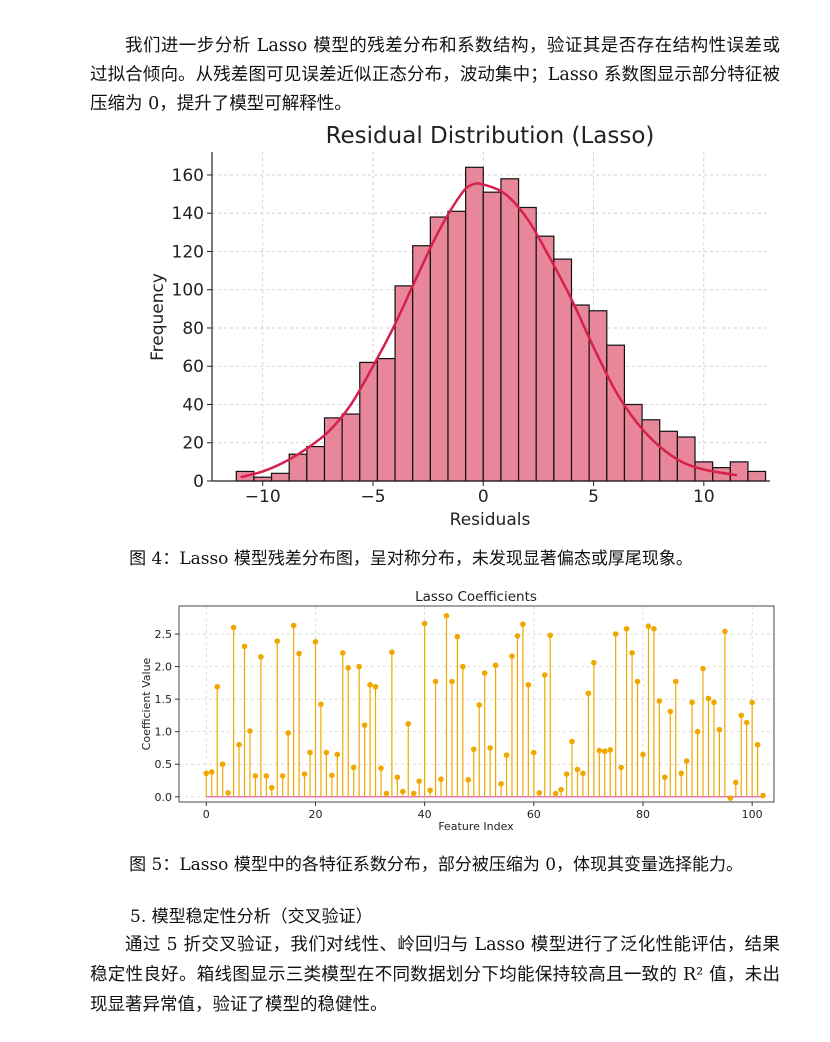  Describe the element at coordinates (411, 559) in the screenshot. I see `figure-4-caption: 图 4：Lasso 模型残差分布图，呈对称分布，未发现显著偏态或厚尾现象。` at that location.